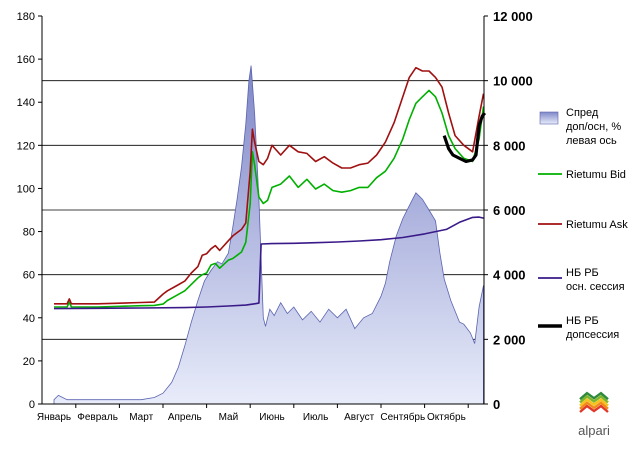  I want to click on x-tick-label: Сентябрь, so click(402, 417).